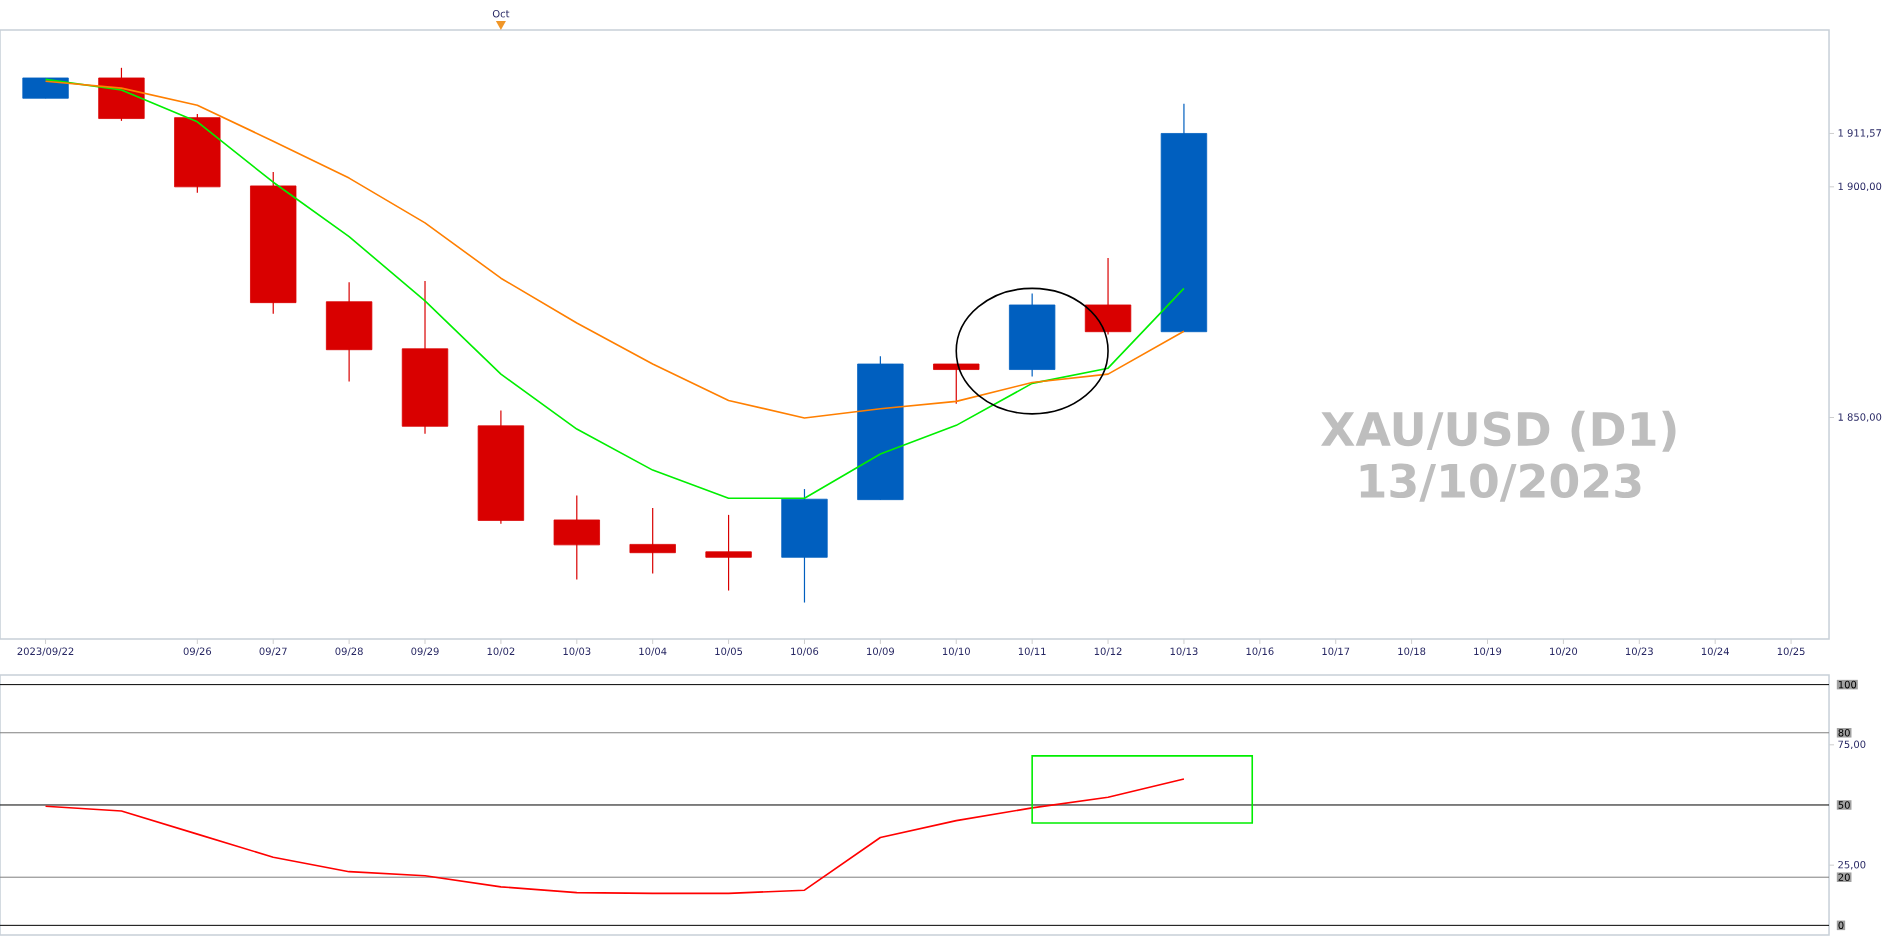 The image size is (1902, 940). Describe the element at coordinates (1844, 877) in the screenshot. I see `ref-line-label: 20` at that location.